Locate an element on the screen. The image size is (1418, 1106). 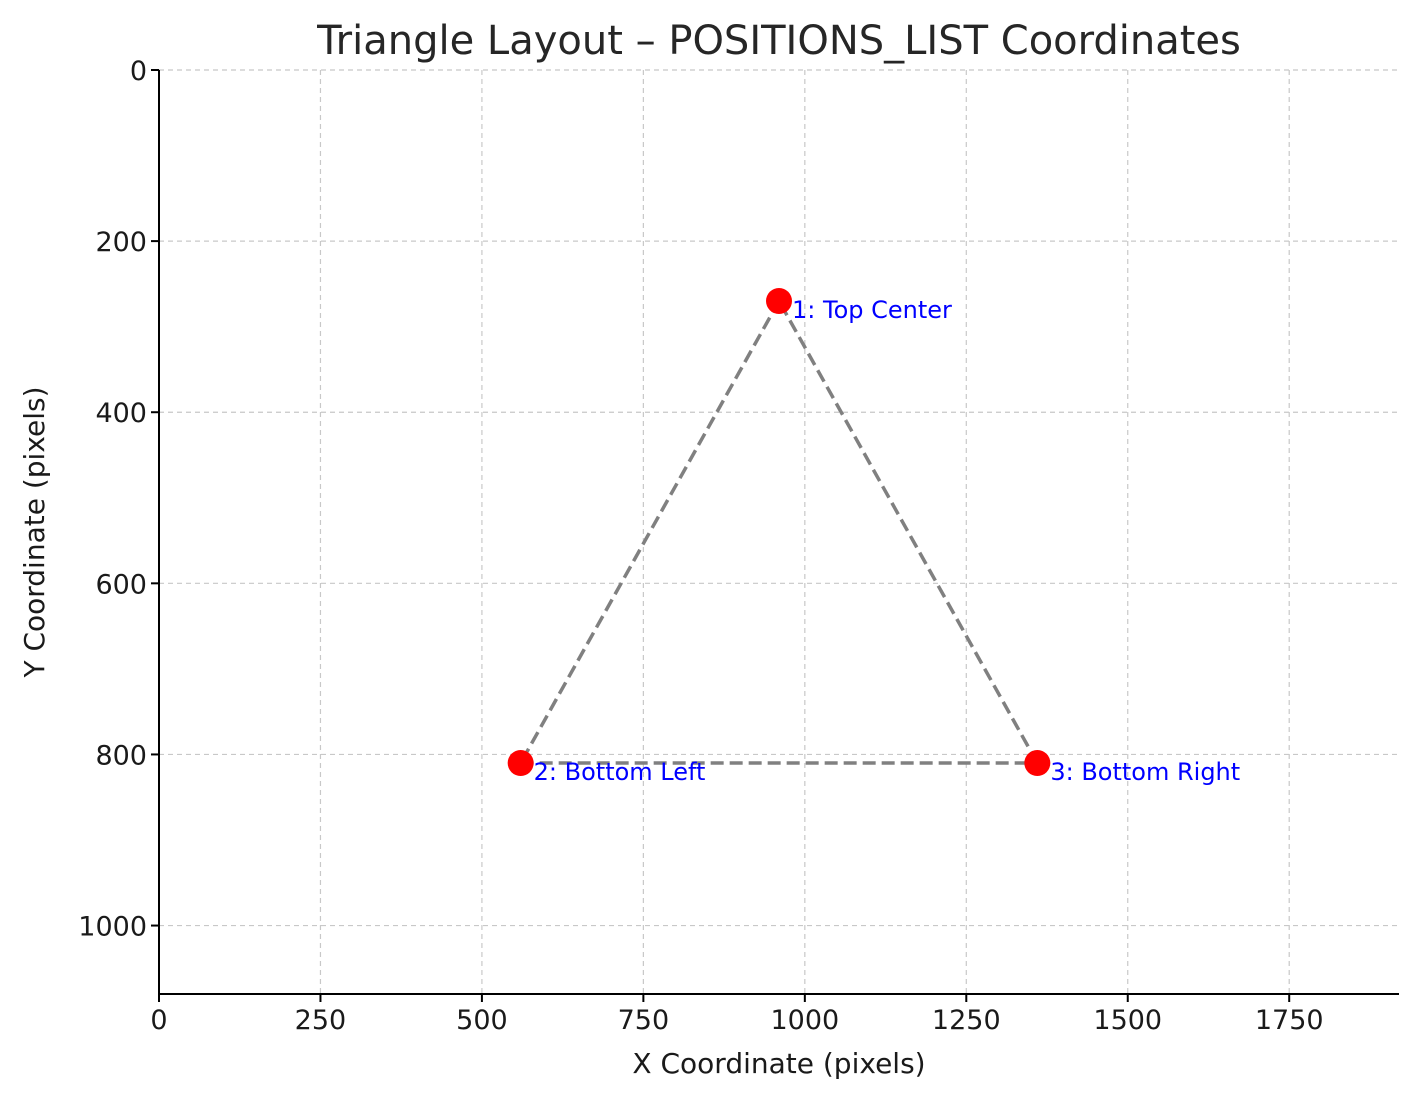
point-label: 3: Bottom Right is located at coordinates (1145, 772).